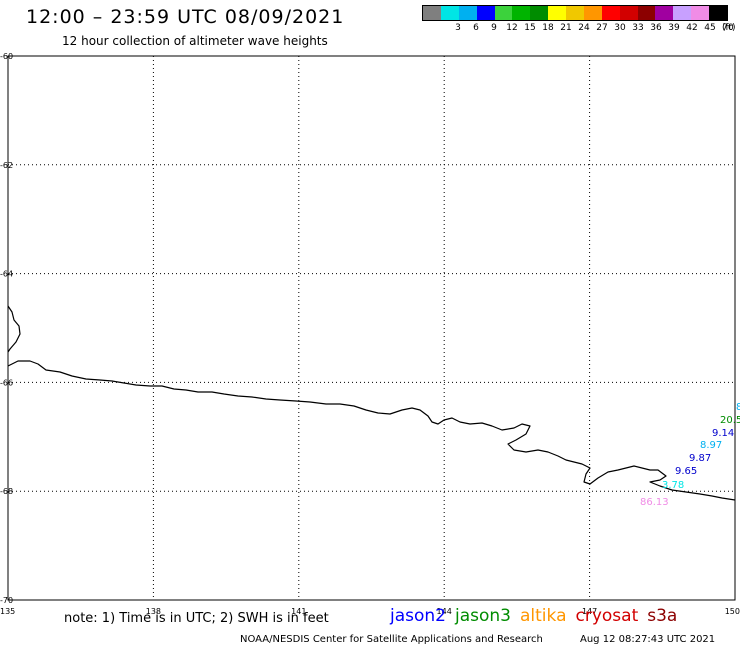  I want to click on satellite-s3a-label: s3a, so click(662, 616).